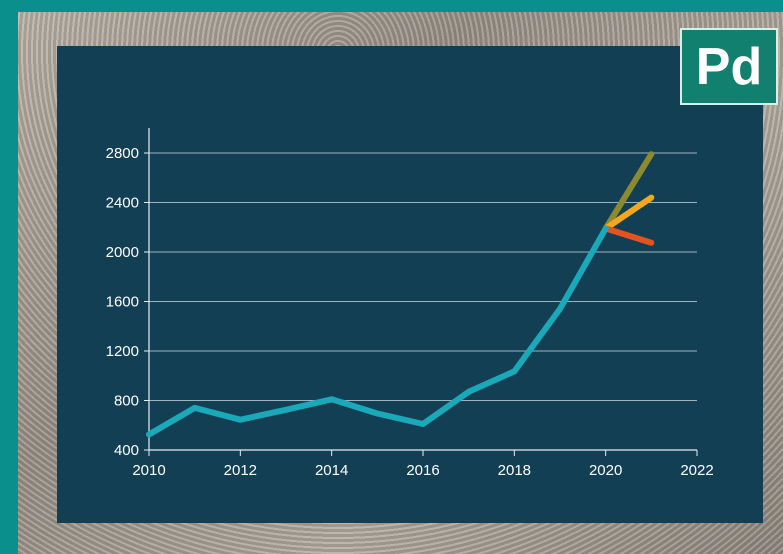  I want to click on y-tick-label: 1200, so click(122, 351).